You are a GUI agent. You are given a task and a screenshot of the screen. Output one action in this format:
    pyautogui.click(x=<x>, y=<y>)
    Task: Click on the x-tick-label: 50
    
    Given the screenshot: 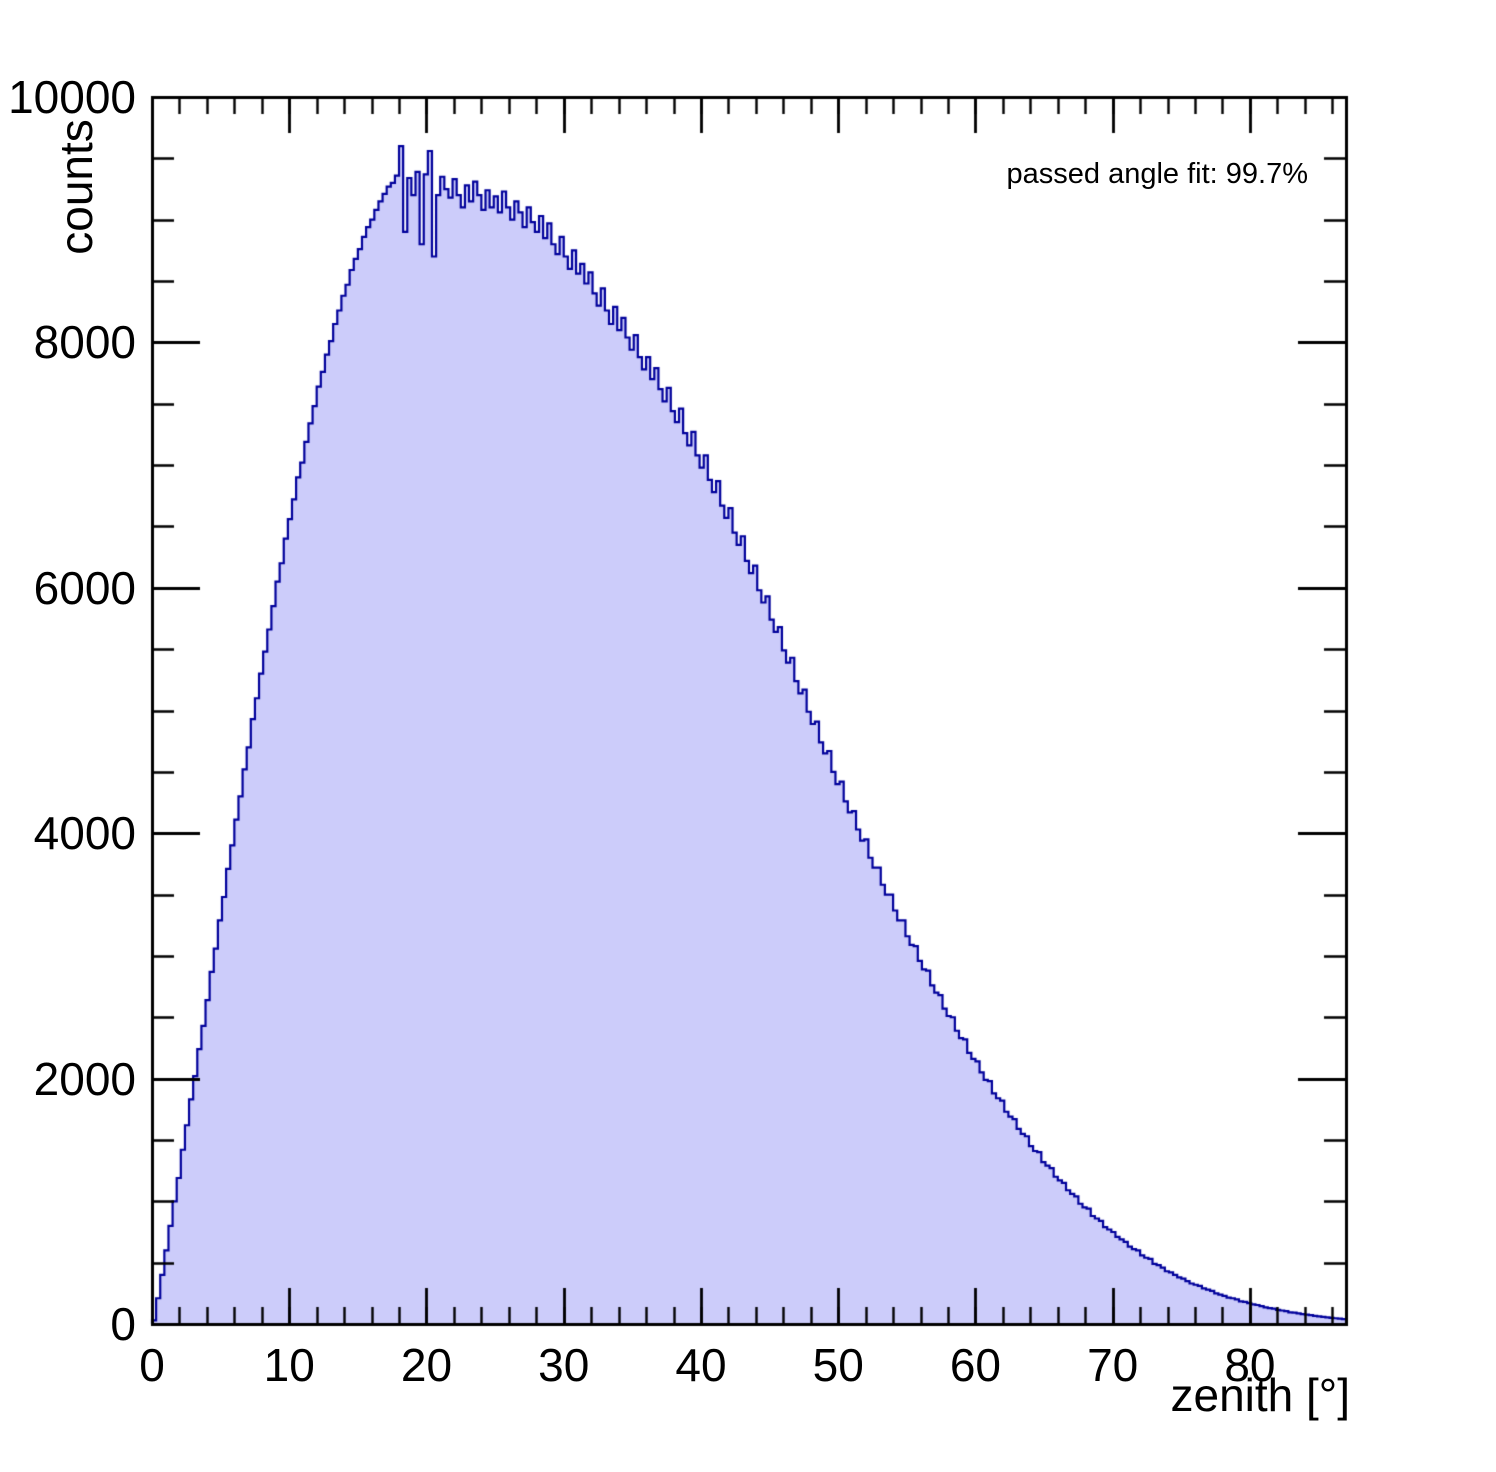 What is the action you would take?
    pyautogui.click(x=838, y=1365)
    